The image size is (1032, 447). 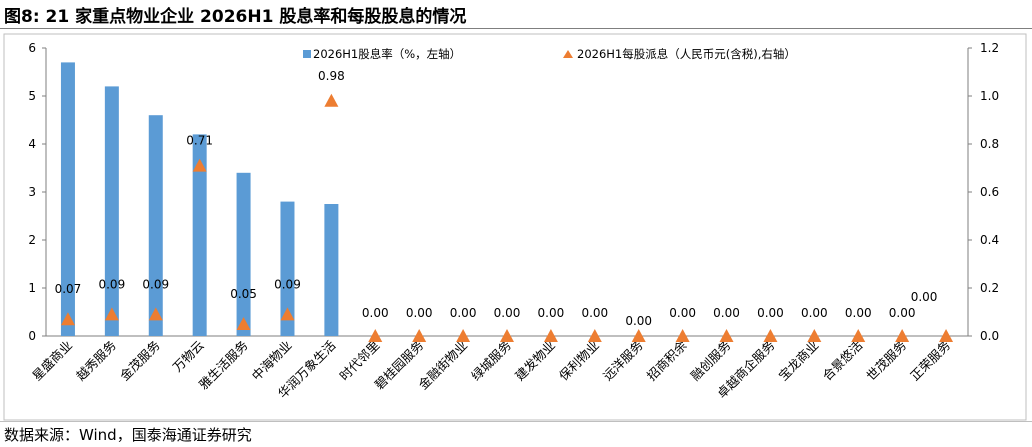 I want to click on x-tick-label: 星盛商业, so click(x=52, y=361).